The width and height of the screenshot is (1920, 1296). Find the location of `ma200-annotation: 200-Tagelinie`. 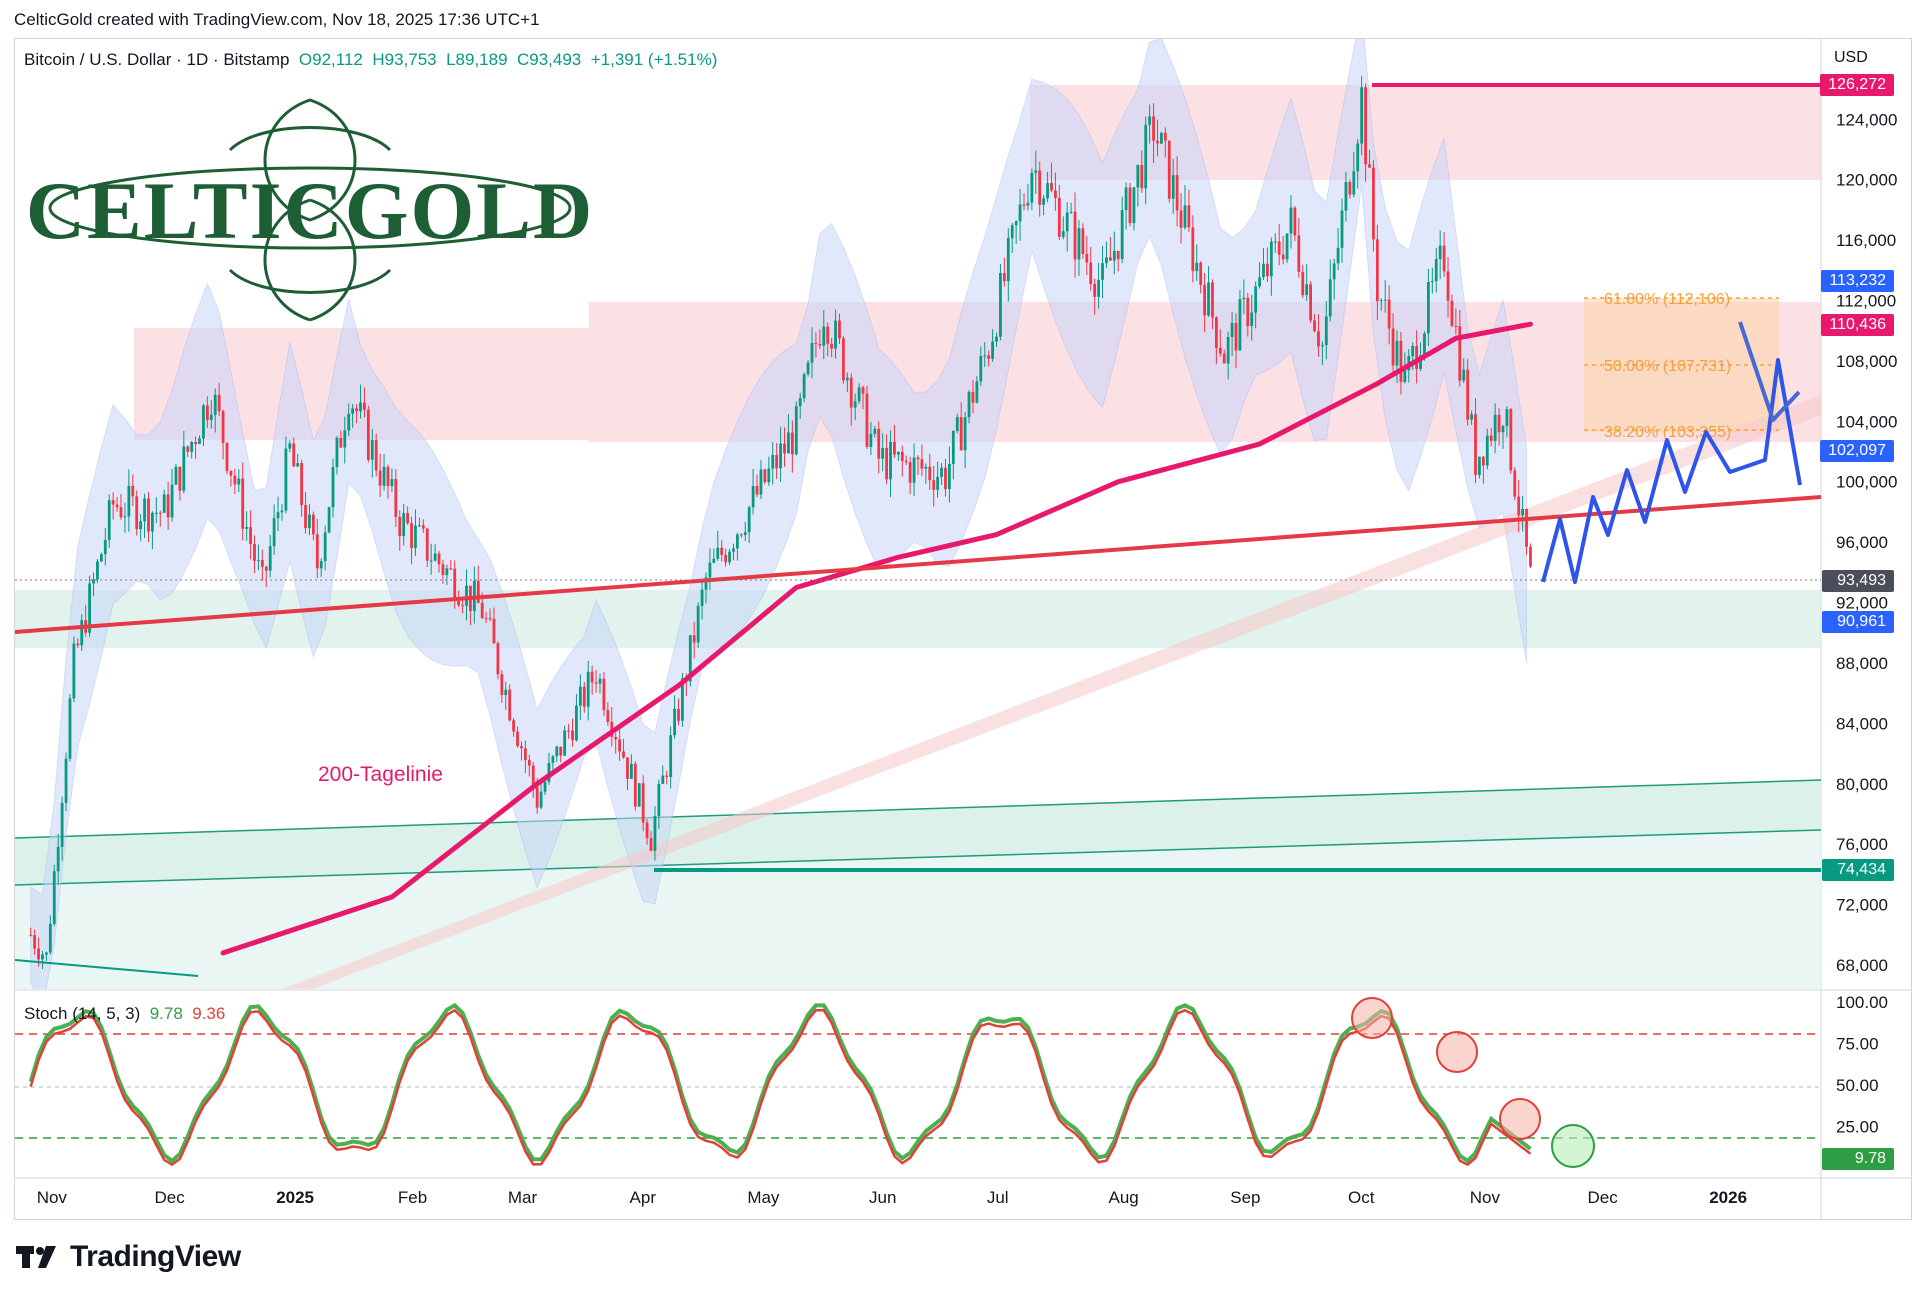

ma200-annotation: 200-Tagelinie is located at coordinates (380, 774).